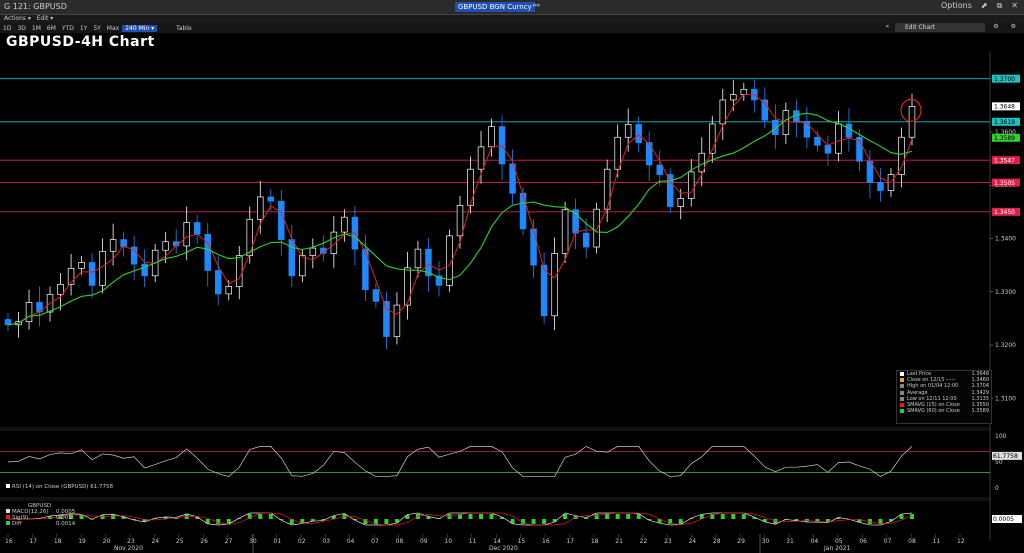 The image size is (1024, 553). What do you see at coordinates (7, 28) in the screenshot?
I see `period-1d: 1D` at bounding box center [7, 28].